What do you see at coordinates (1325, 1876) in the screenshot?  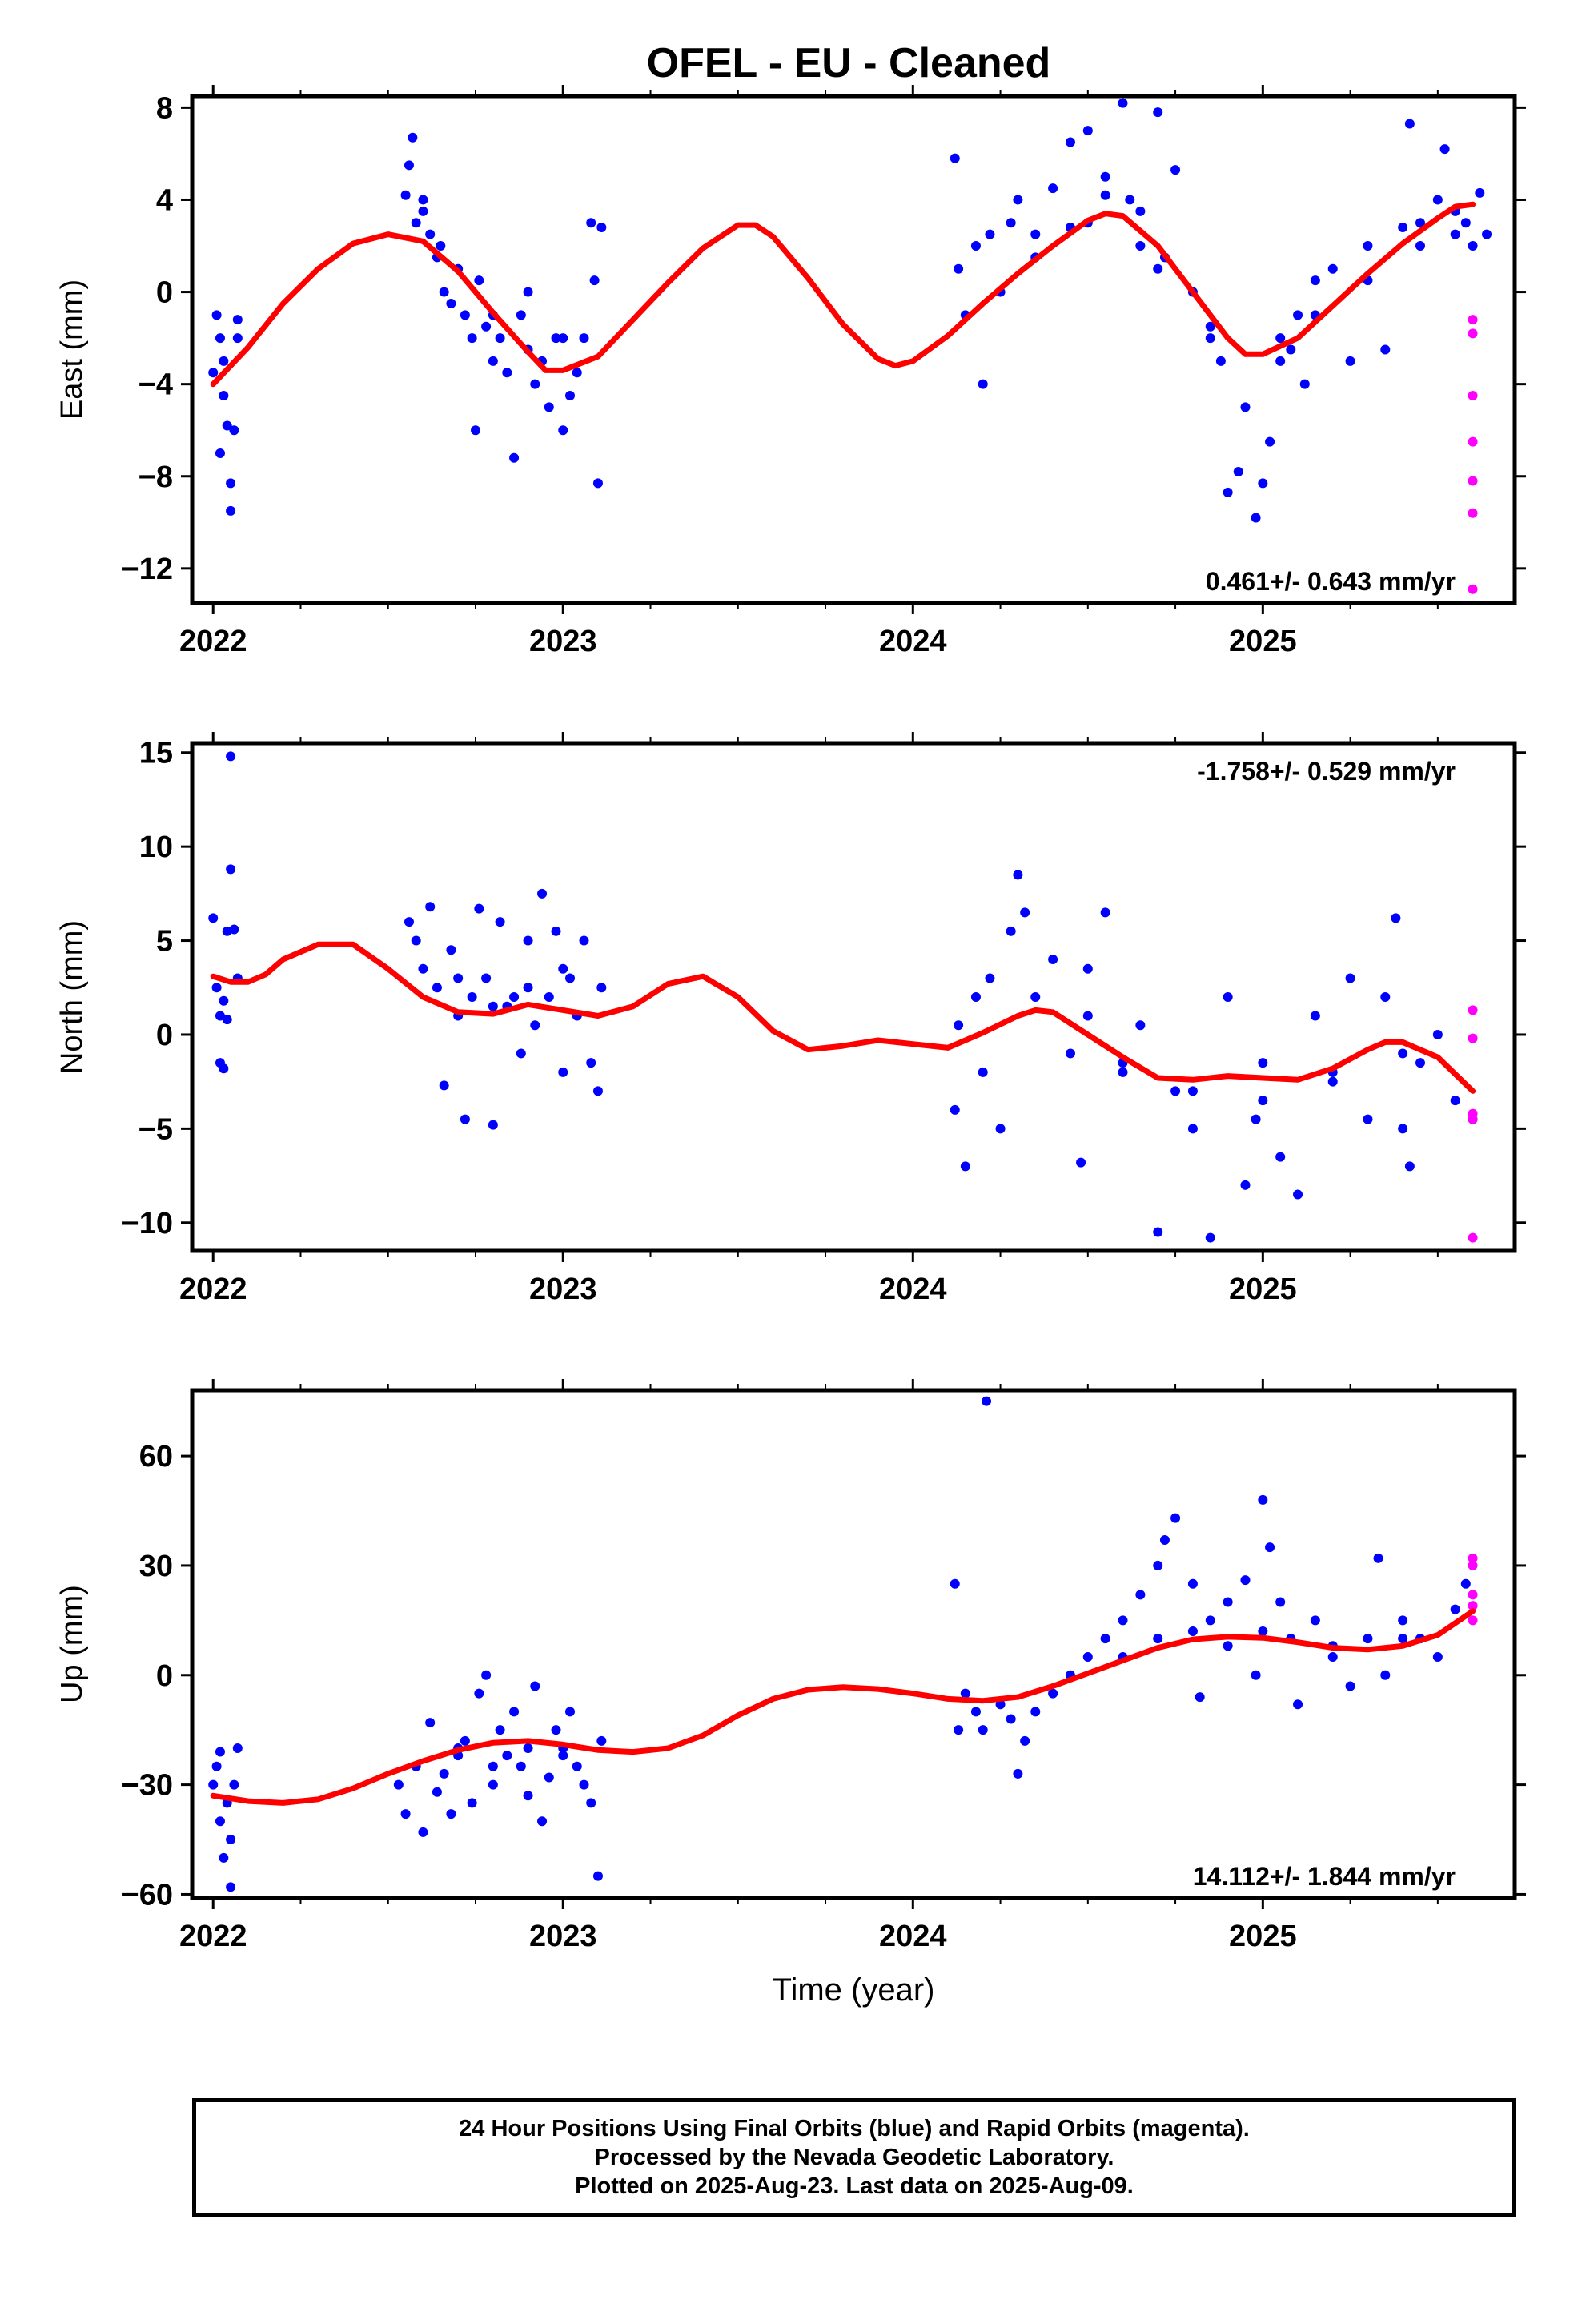 I see `up-rate-label: 14.112+/- 1.844 mm/yr` at bounding box center [1325, 1876].